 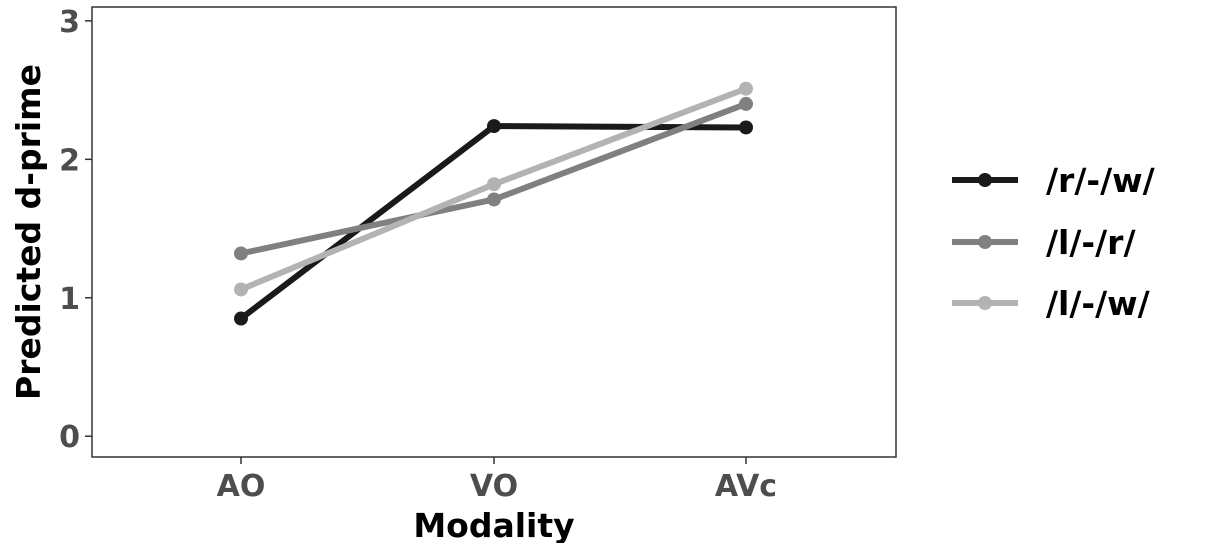 I want to click on x-axis: AO VO AVc, so click(x=497, y=480).